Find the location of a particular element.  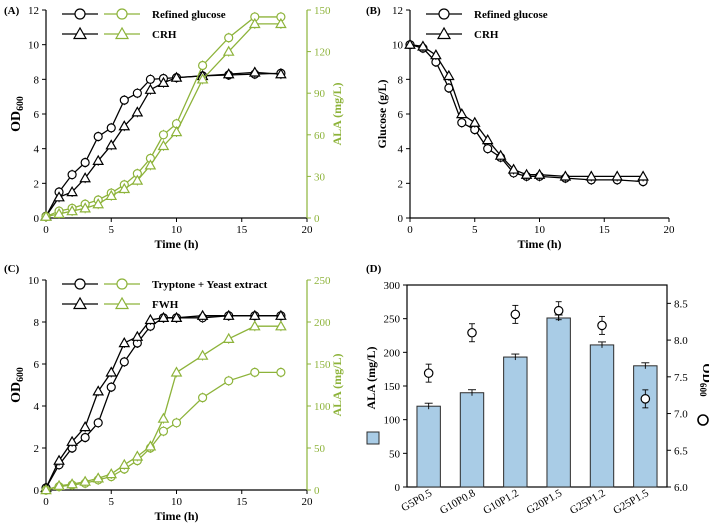

panel-2-x-tick-label: 0 is located at coordinates (46, 502).